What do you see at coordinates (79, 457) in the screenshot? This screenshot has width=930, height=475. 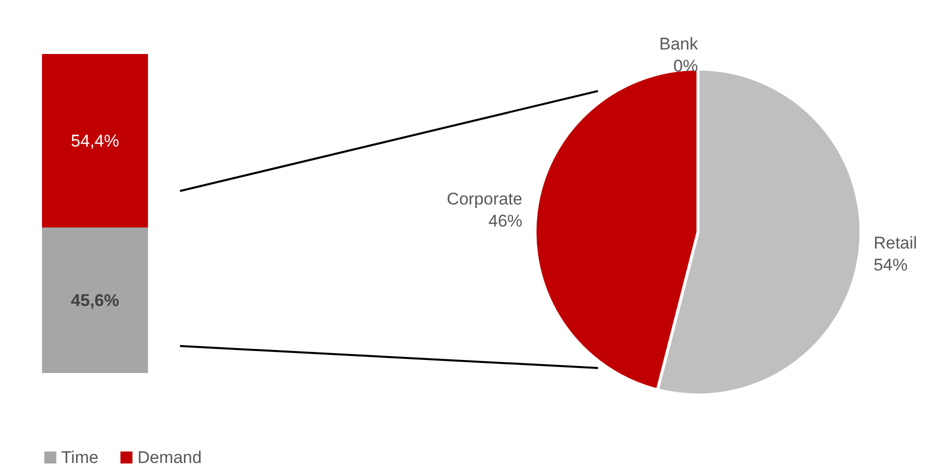 I see `legend-label: Time` at bounding box center [79, 457].